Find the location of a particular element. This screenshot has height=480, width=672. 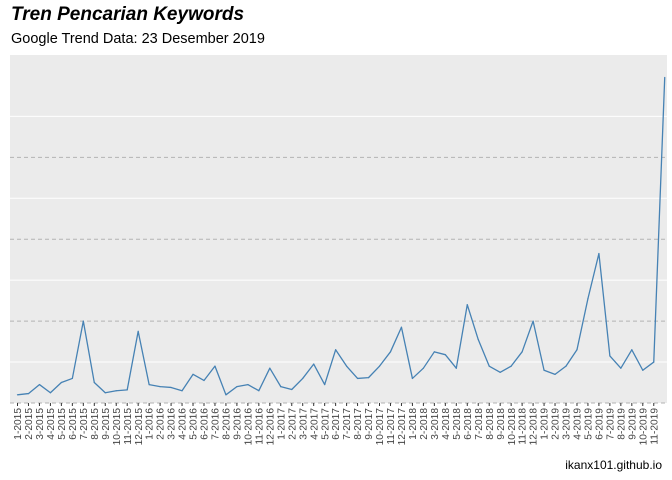

x-tick-label: 12-2017 is located at coordinates (402, 427).